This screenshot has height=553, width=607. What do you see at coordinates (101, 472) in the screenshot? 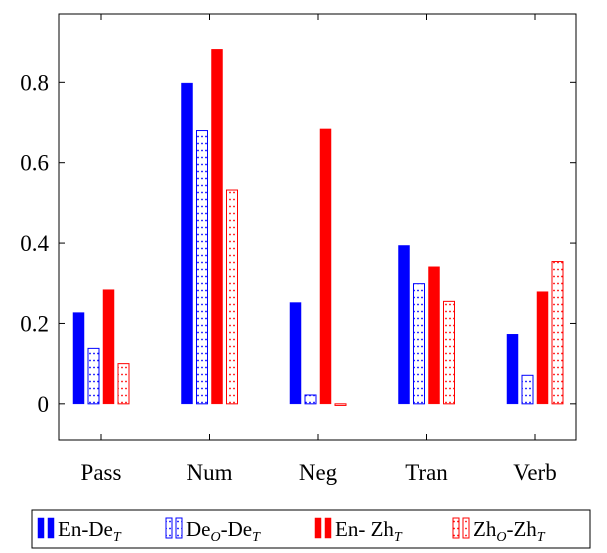
I see `x-category-label: Pass` at bounding box center [101, 472].